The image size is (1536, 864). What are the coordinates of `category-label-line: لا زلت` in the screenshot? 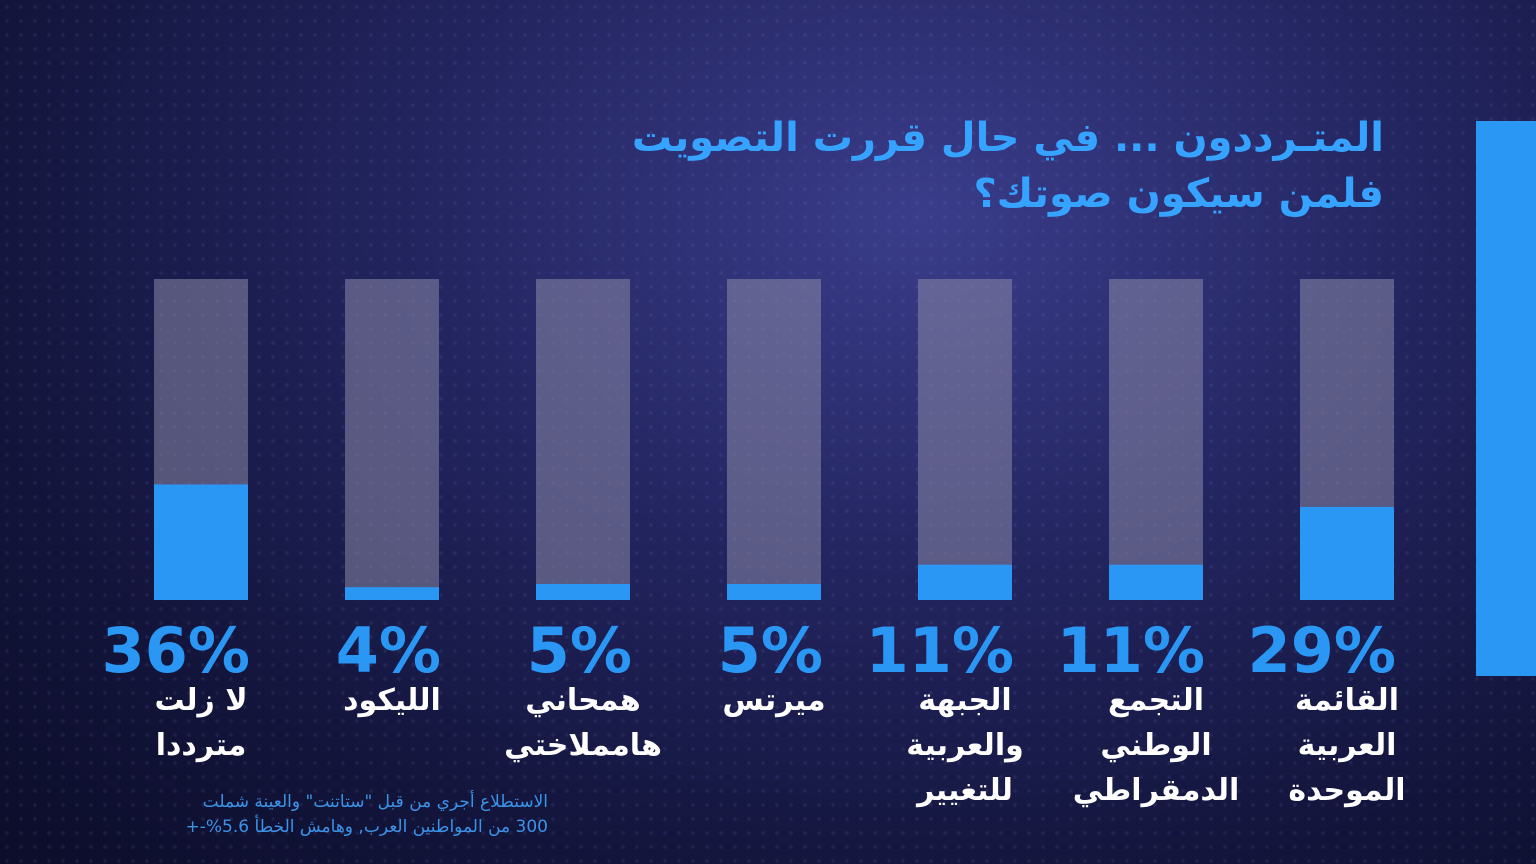 It's located at (201, 700).